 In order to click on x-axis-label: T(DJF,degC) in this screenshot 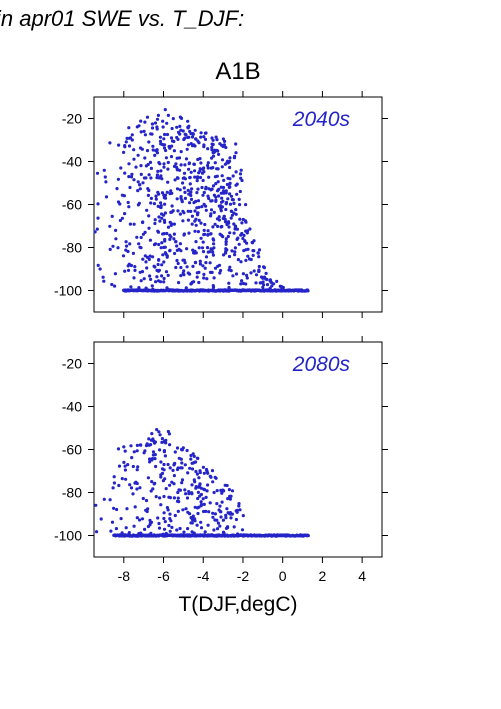, I will do `click(238, 604)`.